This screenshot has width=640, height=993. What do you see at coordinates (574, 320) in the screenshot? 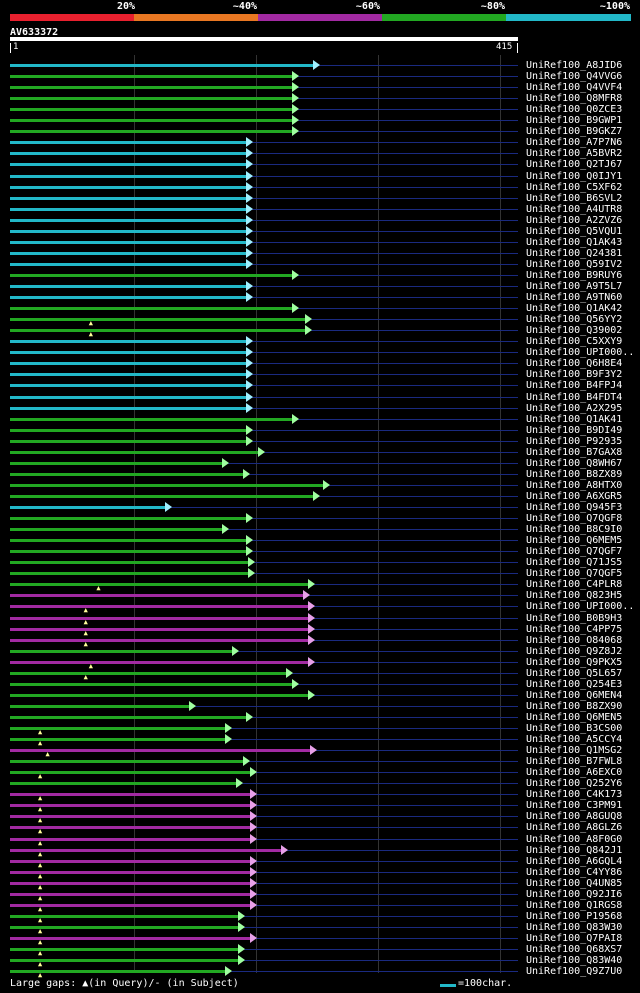
I see `hit-label: UniRef100_Q56YY2` at bounding box center [574, 320].